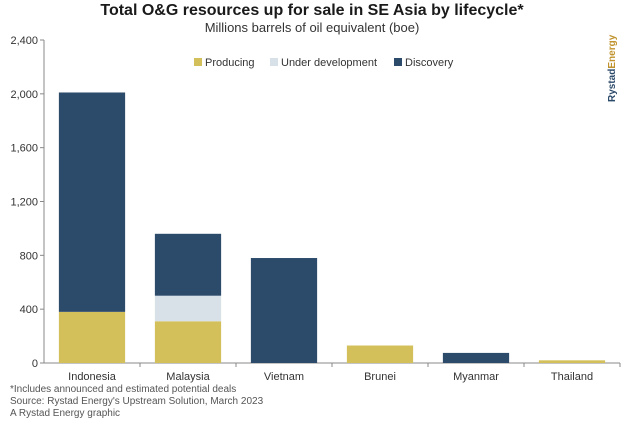 The height and width of the screenshot is (423, 624). What do you see at coordinates (284, 377) in the screenshot?
I see `x-tick-label: Vietnam` at bounding box center [284, 377].